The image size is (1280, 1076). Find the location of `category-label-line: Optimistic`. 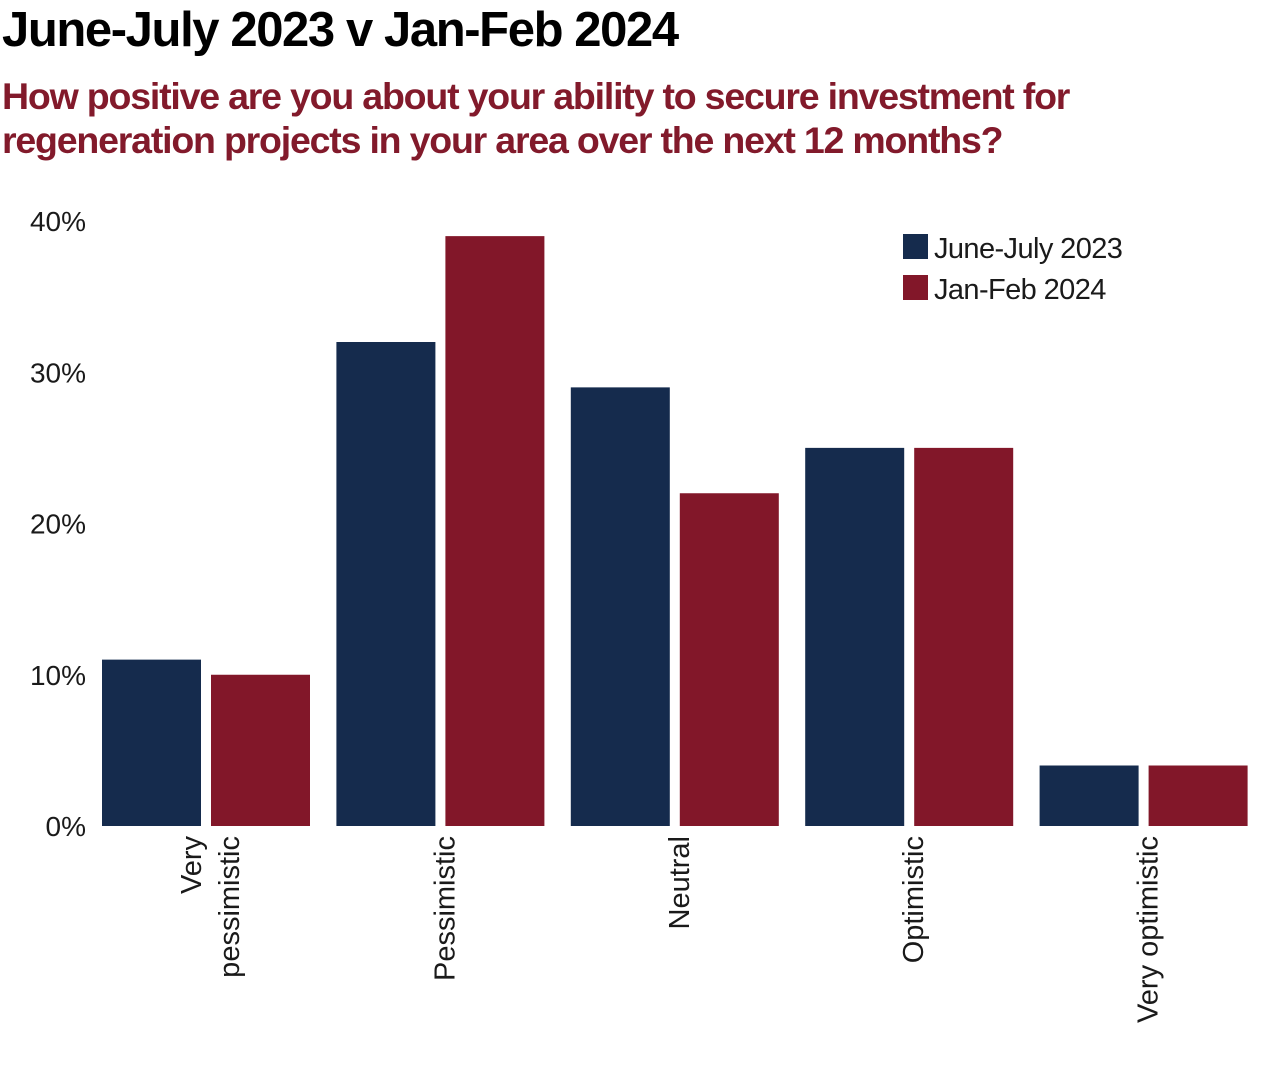

category-label-line: Optimistic is located at coordinates (914, 899).